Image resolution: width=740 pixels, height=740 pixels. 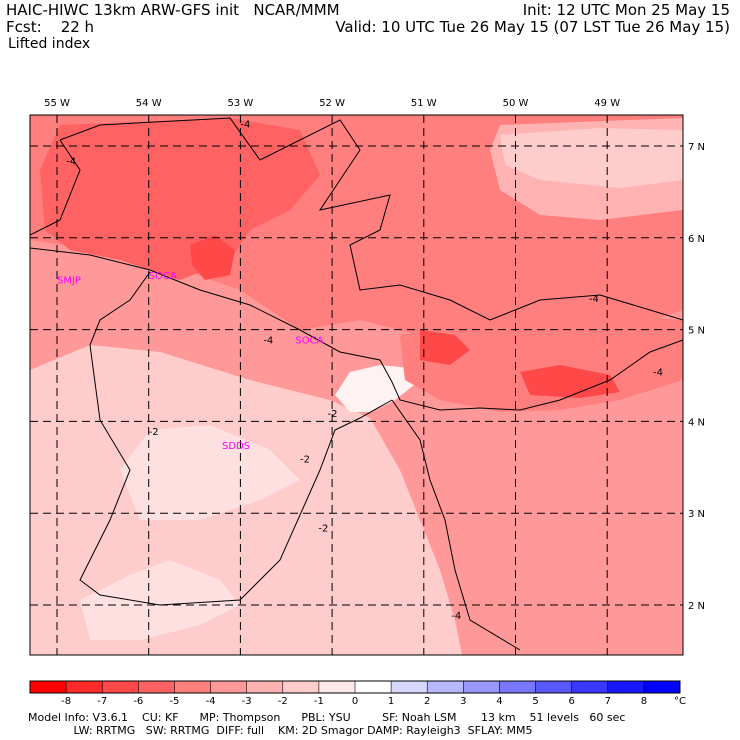 What do you see at coordinates (102, 701) in the screenshot?
I see `colorbar-label: -7` at bounding box center [102, 701].